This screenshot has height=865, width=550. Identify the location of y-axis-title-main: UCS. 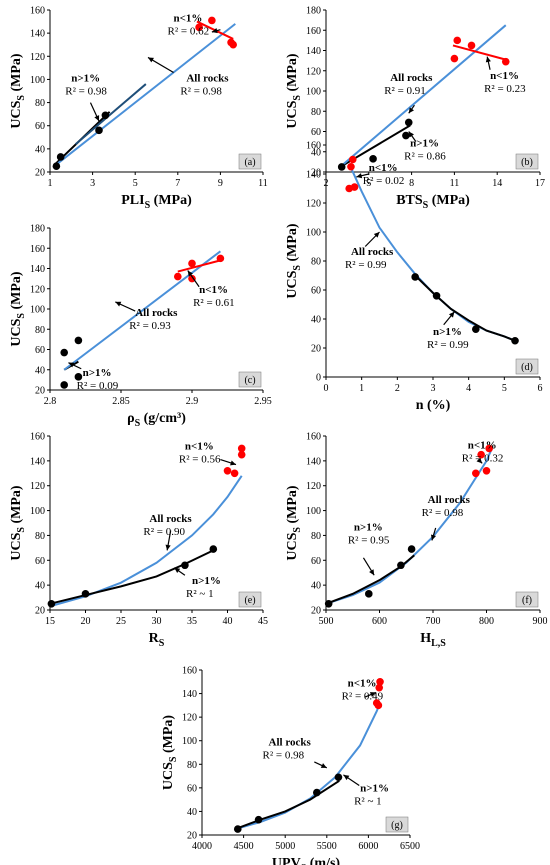
(292, 284).